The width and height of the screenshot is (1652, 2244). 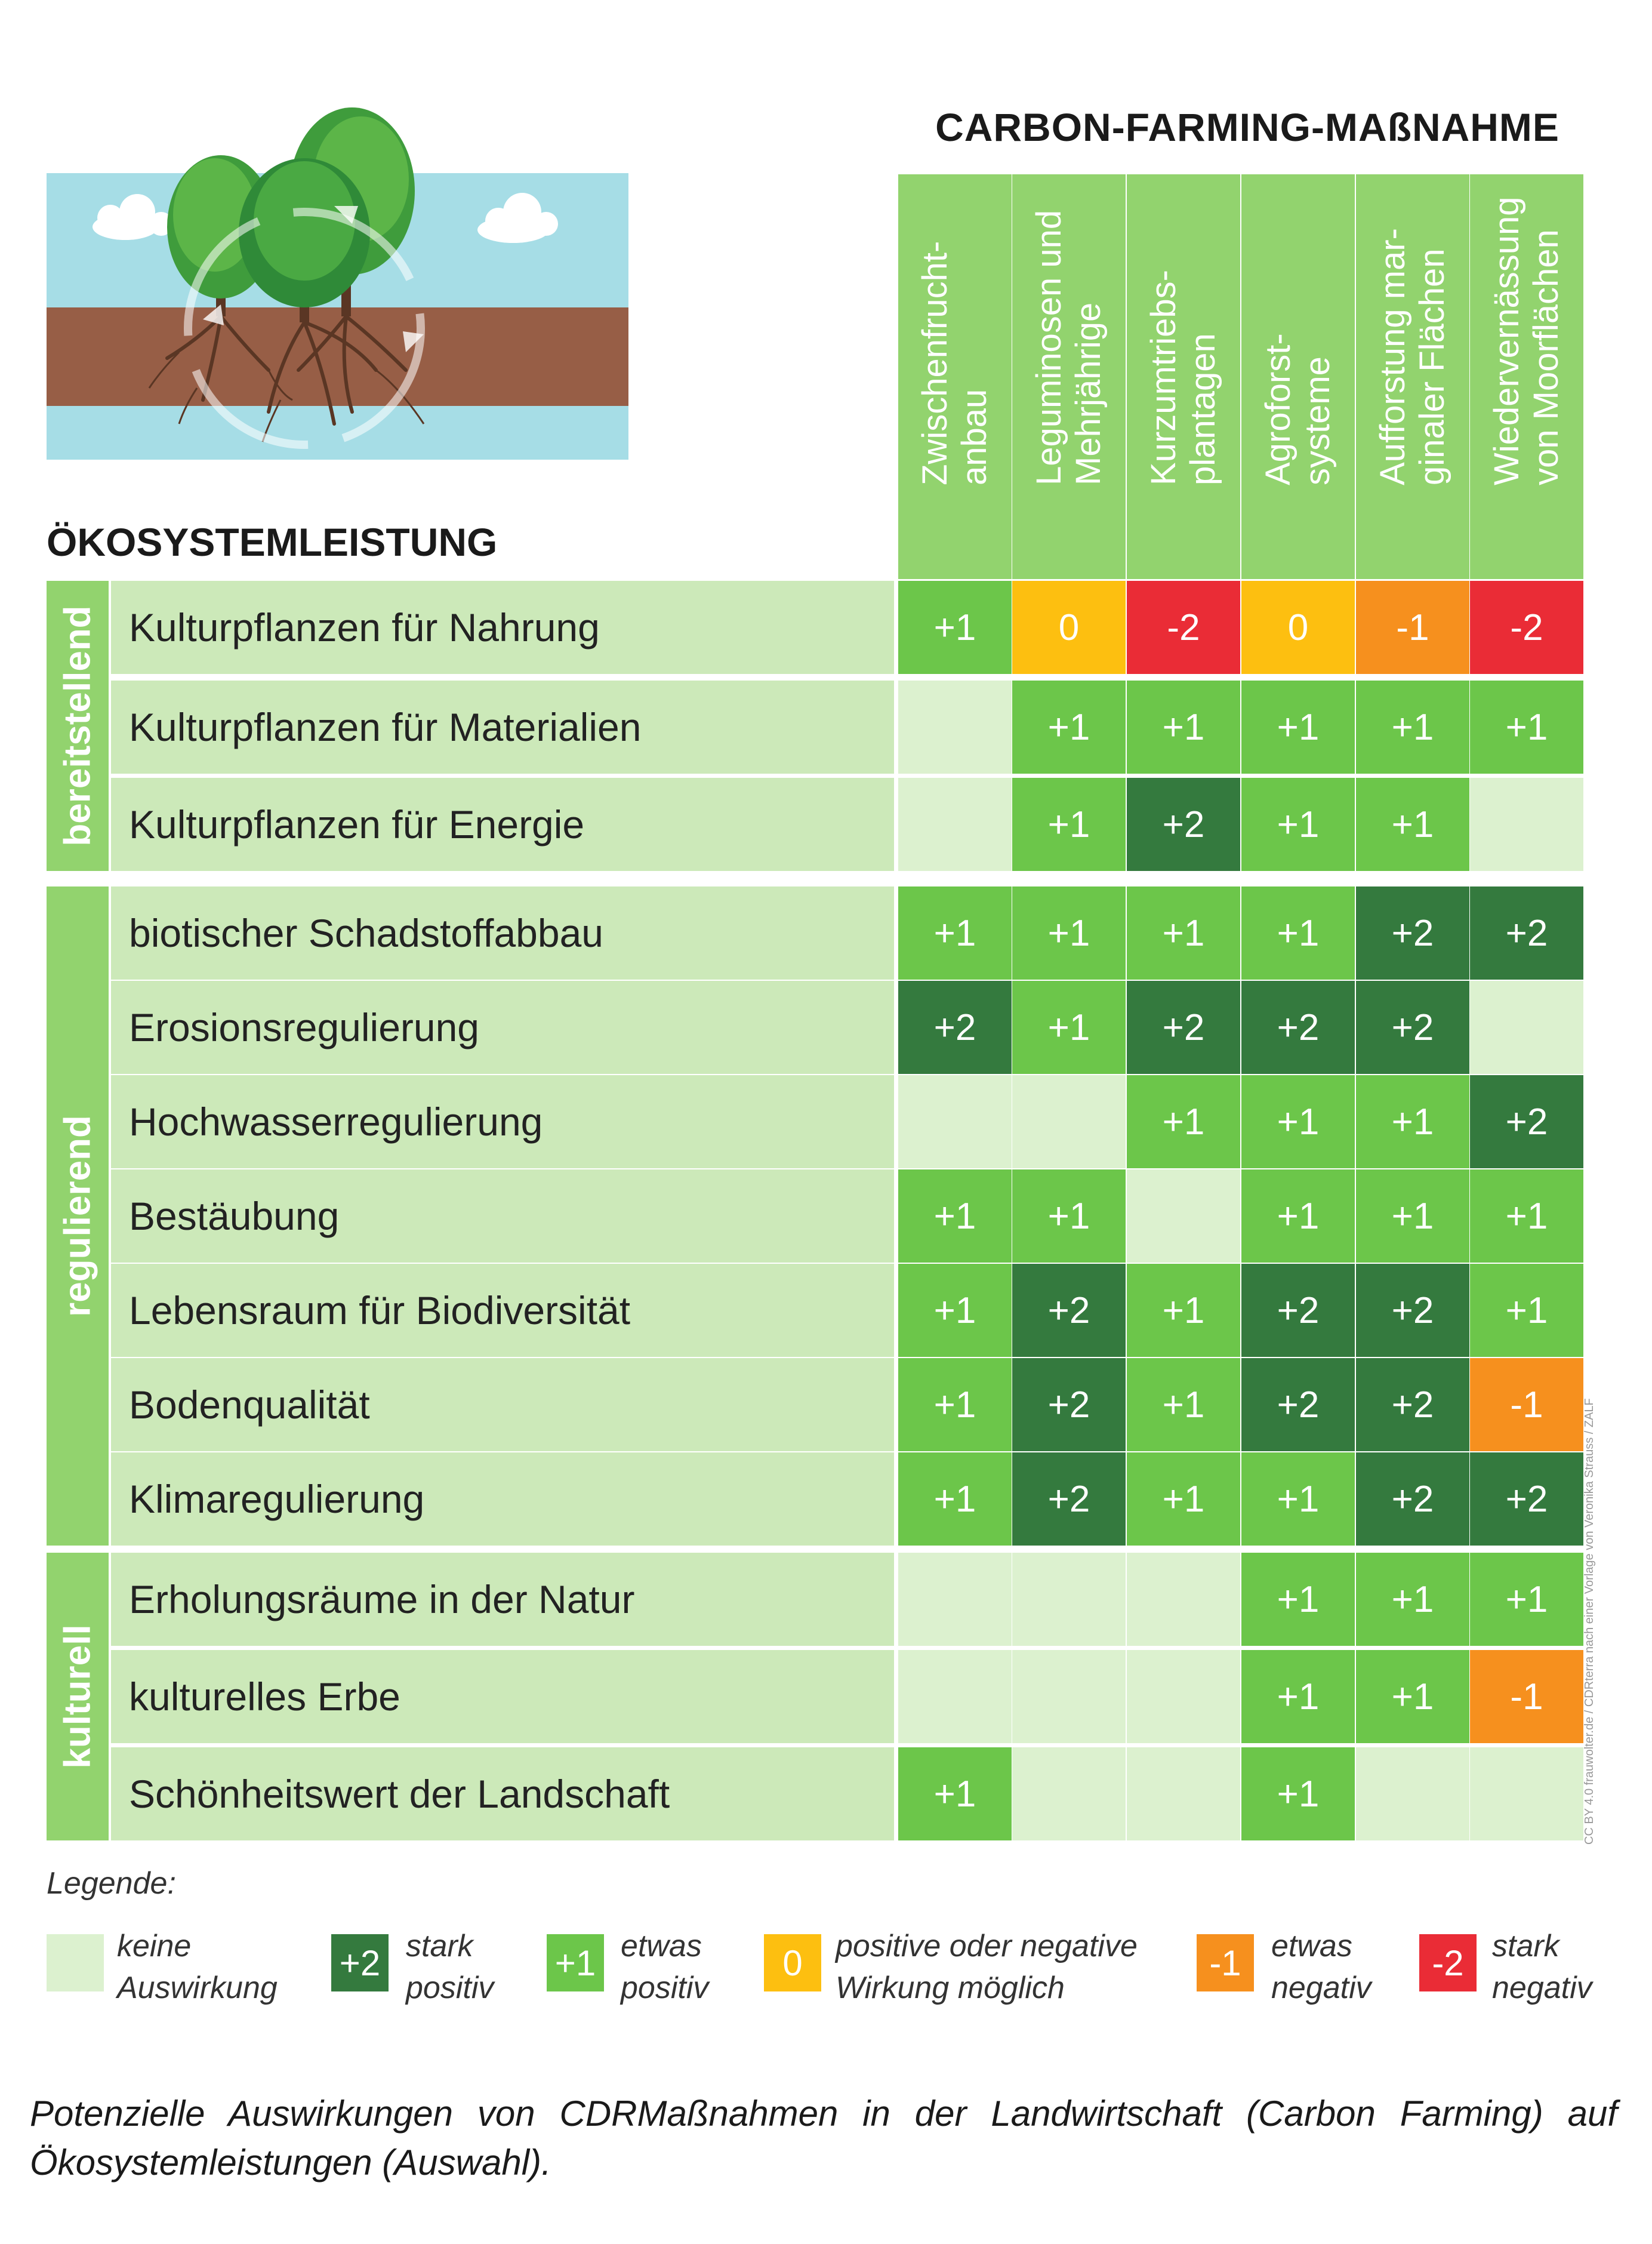 What do you see at coordinates (1393, 356) in the screenshot?
I see `column-header-line: Aufforstung mar-` at bounding box center [1393, 356].